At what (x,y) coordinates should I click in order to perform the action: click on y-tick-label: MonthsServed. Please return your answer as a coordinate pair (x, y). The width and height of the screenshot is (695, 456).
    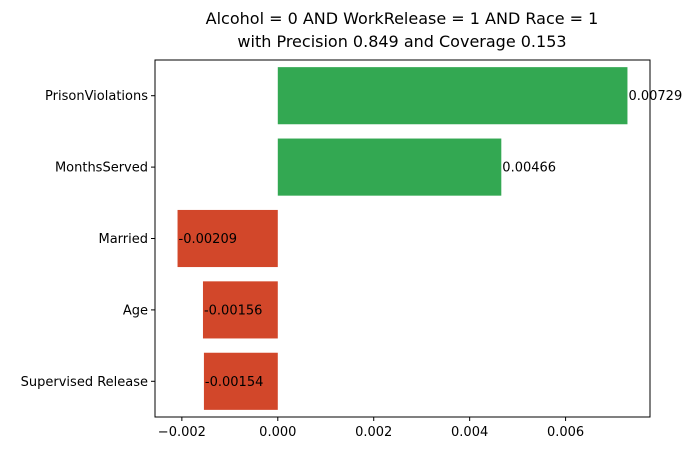
    Looking at the image, I should click on (101, 168).